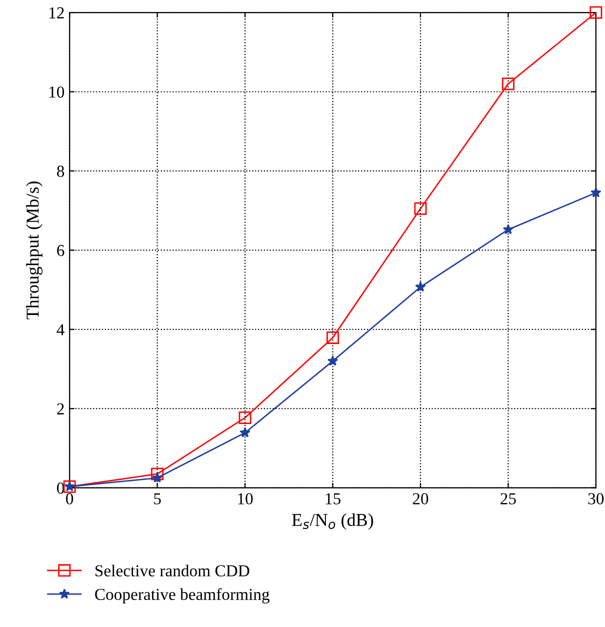 The height and width of the screenshot is (627, 605). I want to click on y-axis-title: Throughput (Mb/s), so click(34, 251).